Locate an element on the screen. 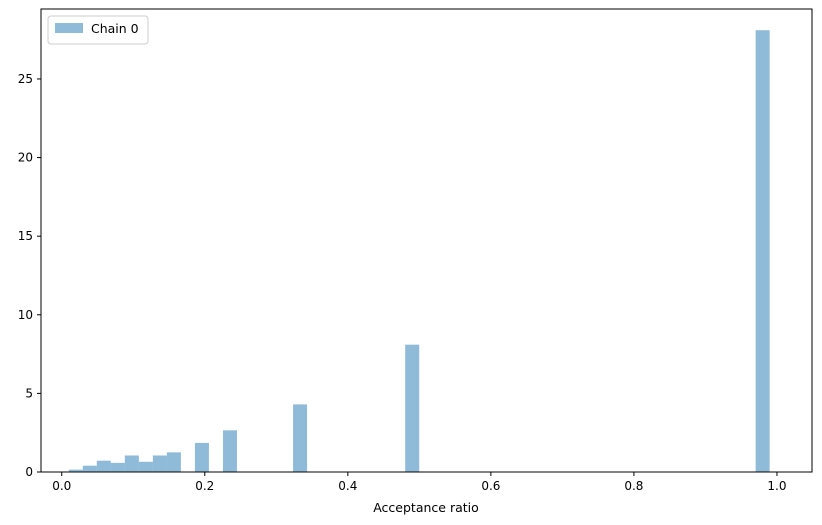 Image resolution: width=822 pixels, height=525 pixels. x-axis-label: Acceptance ratio is located at coordinates (426, 507).